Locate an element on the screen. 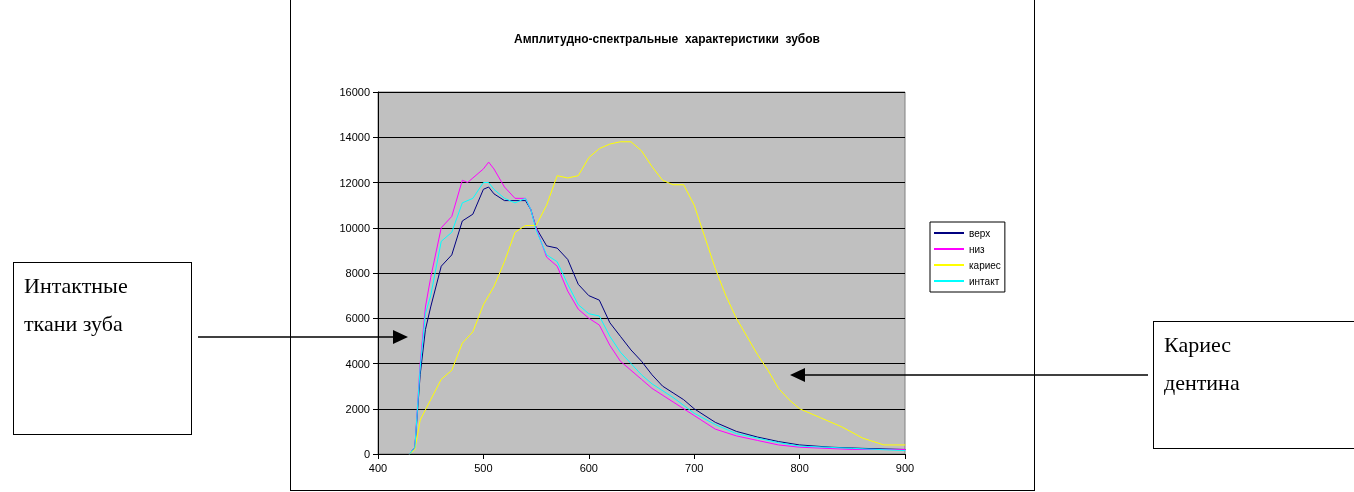 The height and width of the screenshot is (492, 1354). text: Интактные ткани зуба is located at coordinates (102, 348).